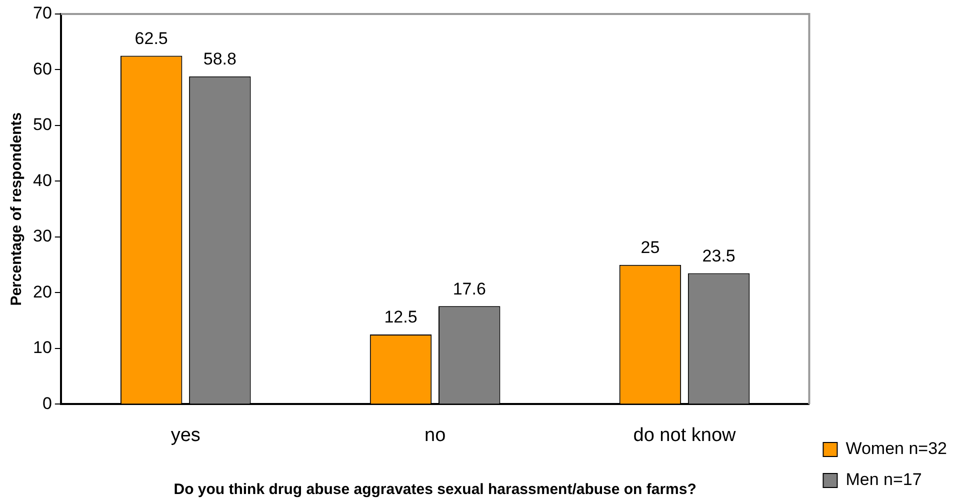  What do you see at coordinates (42, 13) in the screenshot?
I see `y-tick-label: 70` at bounding box center [42, 13].